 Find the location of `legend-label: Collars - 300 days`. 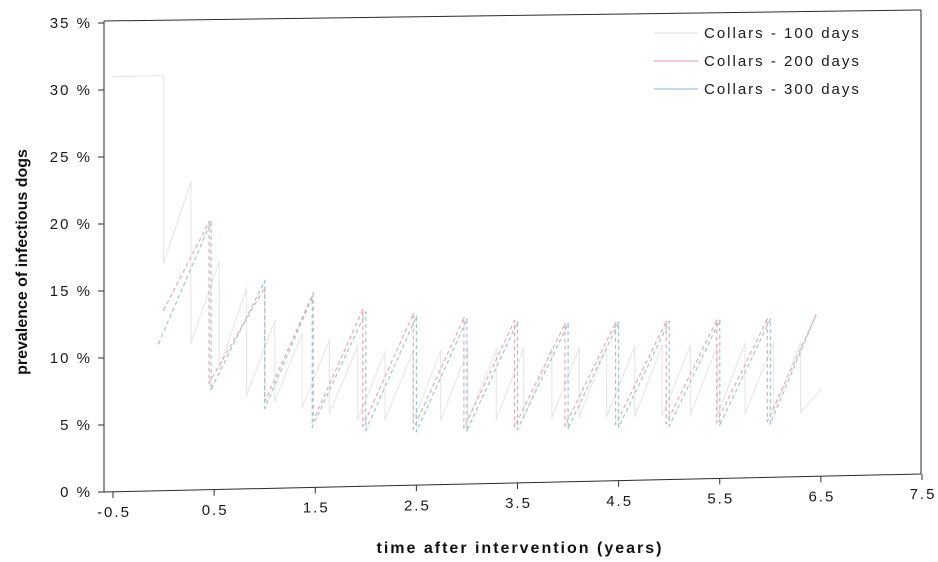

legend-label: Collars - 300 days is located at coordinates (782, 89).